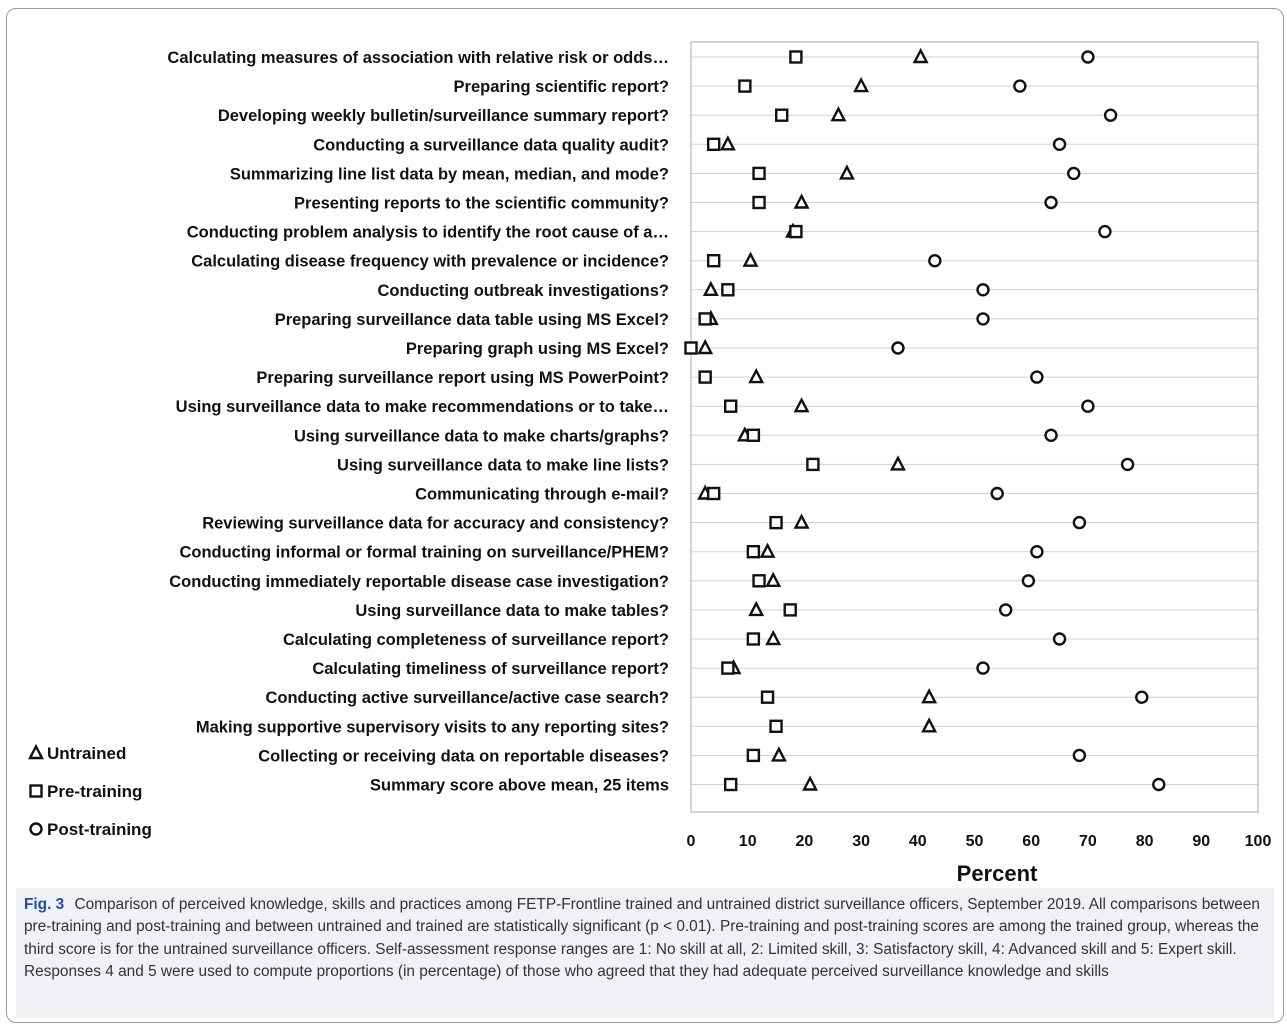 This screenshot has height=1029, width=1287. I want to click on x-tick-label: 0, so click(691, 841).